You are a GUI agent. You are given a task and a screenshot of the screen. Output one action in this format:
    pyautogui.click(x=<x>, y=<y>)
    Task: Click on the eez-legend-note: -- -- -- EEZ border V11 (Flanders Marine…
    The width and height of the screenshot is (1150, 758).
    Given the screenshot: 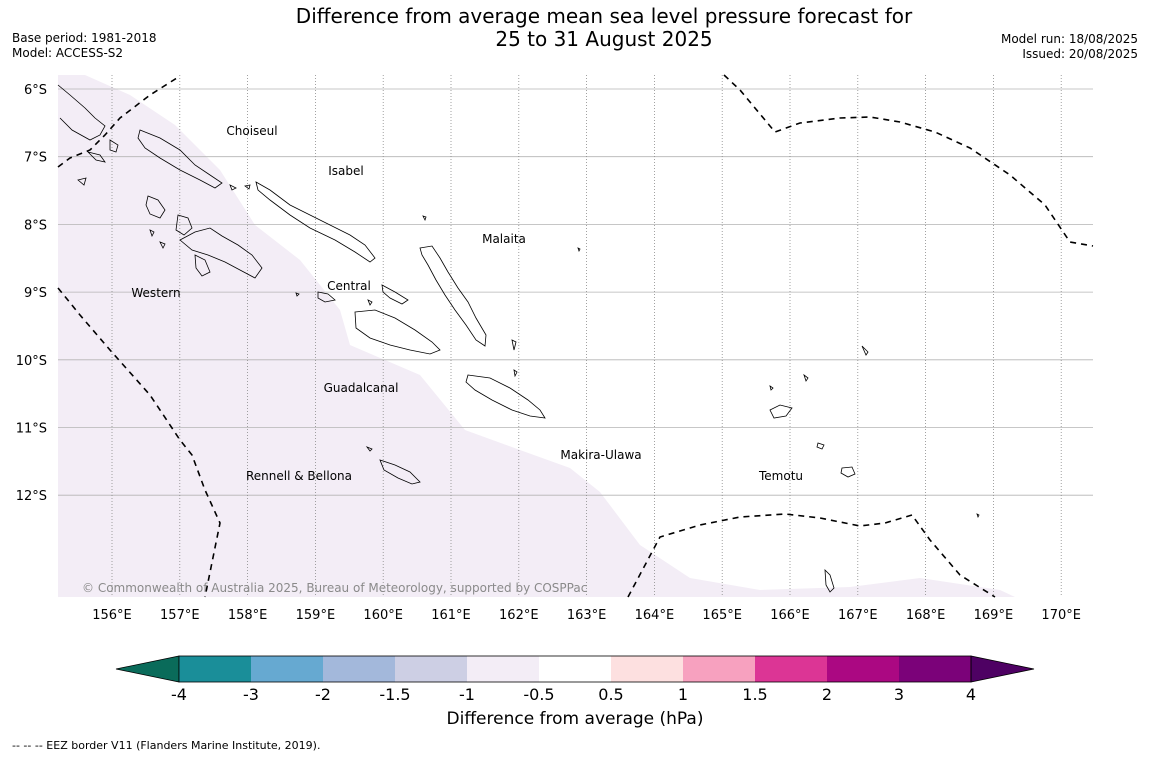 What is the action you would take?
    pyautogui.click(x=166, y=745)
    